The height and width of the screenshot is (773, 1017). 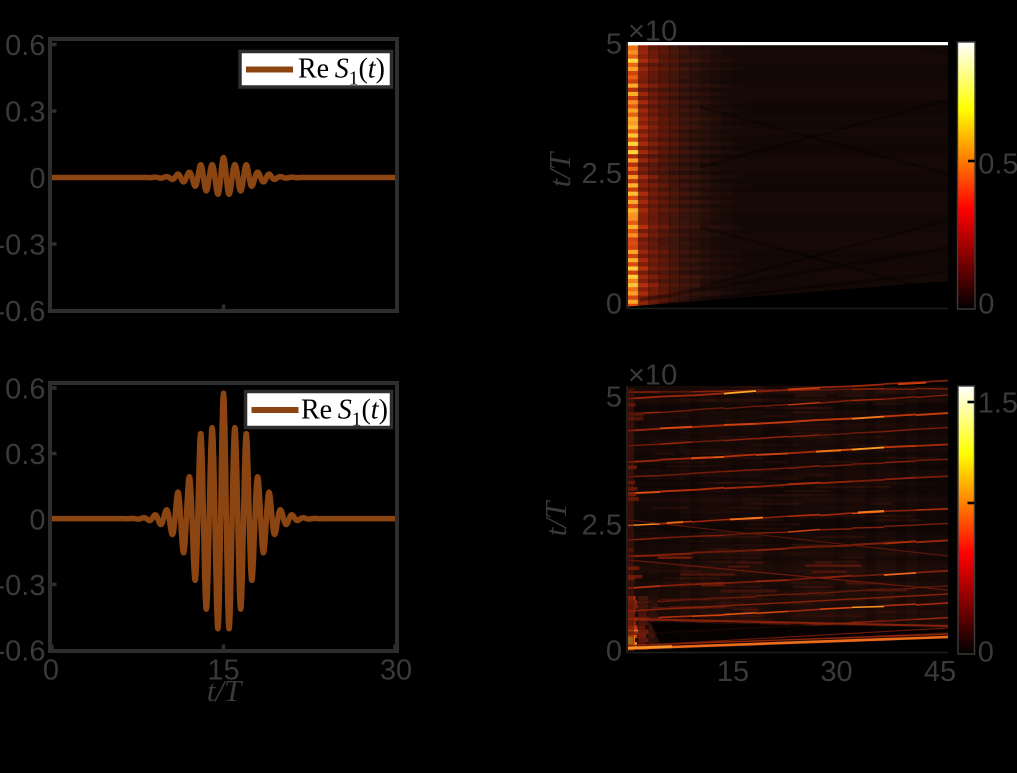 I want to click on svg-text: 45, so click(x=940, y=672).